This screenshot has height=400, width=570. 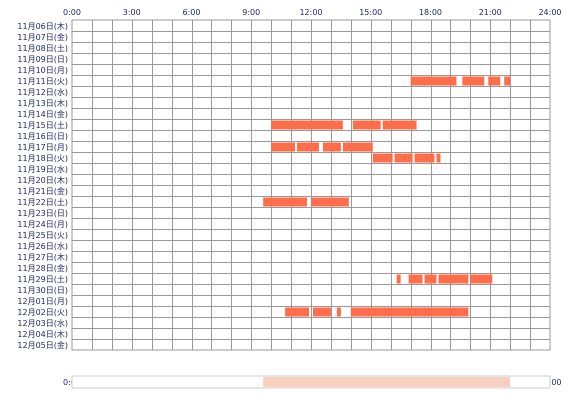 What do you see at coordinates (42, 180) in the screenshot?
I see `date-row-label: 11月20日(木)` at bounding box center [42, 180].